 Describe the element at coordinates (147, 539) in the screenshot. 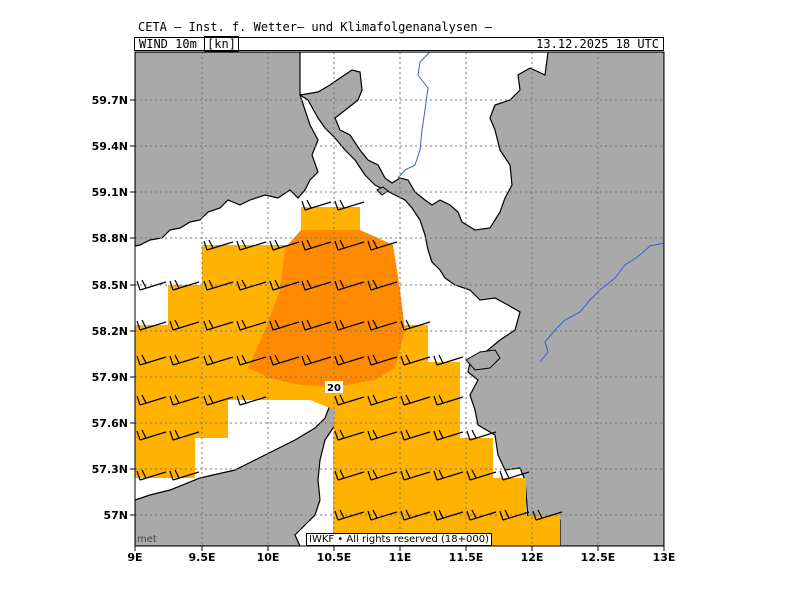

I see `met-logo: met` at that location.